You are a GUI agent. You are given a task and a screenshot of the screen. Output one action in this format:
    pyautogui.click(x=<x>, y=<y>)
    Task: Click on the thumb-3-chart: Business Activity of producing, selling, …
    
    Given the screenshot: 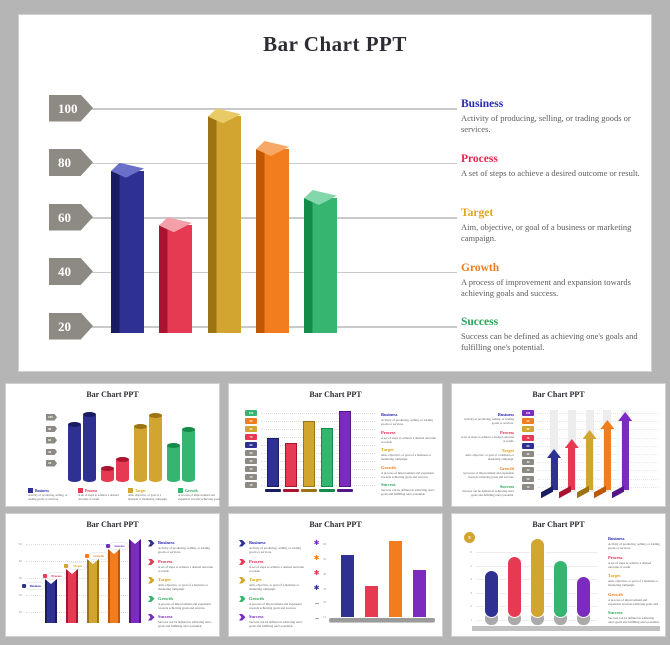 What is the action you would take?
    pyautogui.click(x=558, y=445)
    